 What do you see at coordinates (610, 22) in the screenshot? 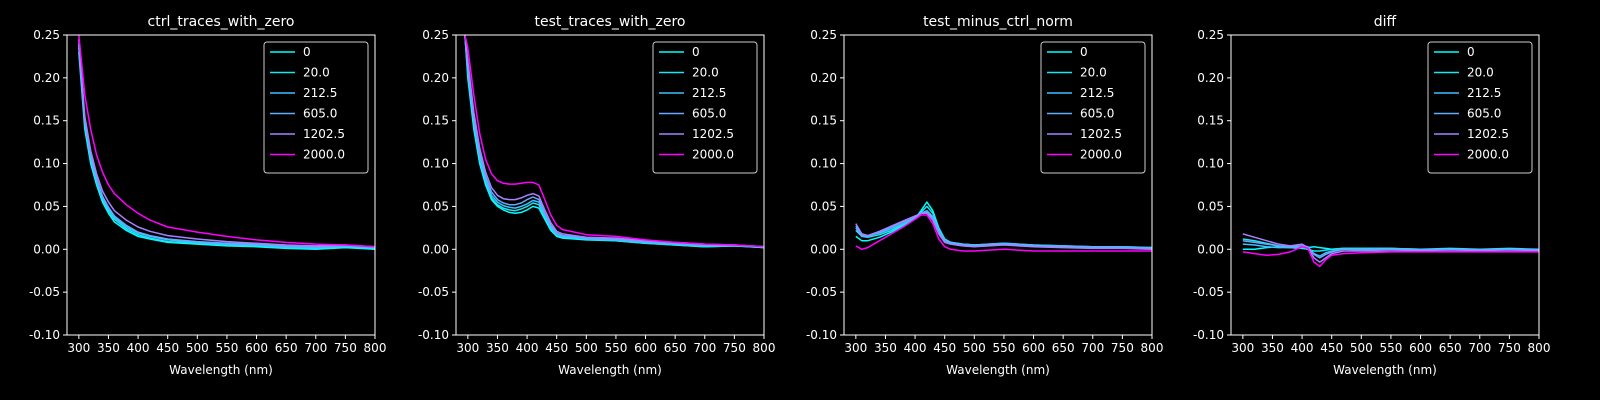
I see `chart-title: test_traces_with_zero` at bounding box center [610, 22].